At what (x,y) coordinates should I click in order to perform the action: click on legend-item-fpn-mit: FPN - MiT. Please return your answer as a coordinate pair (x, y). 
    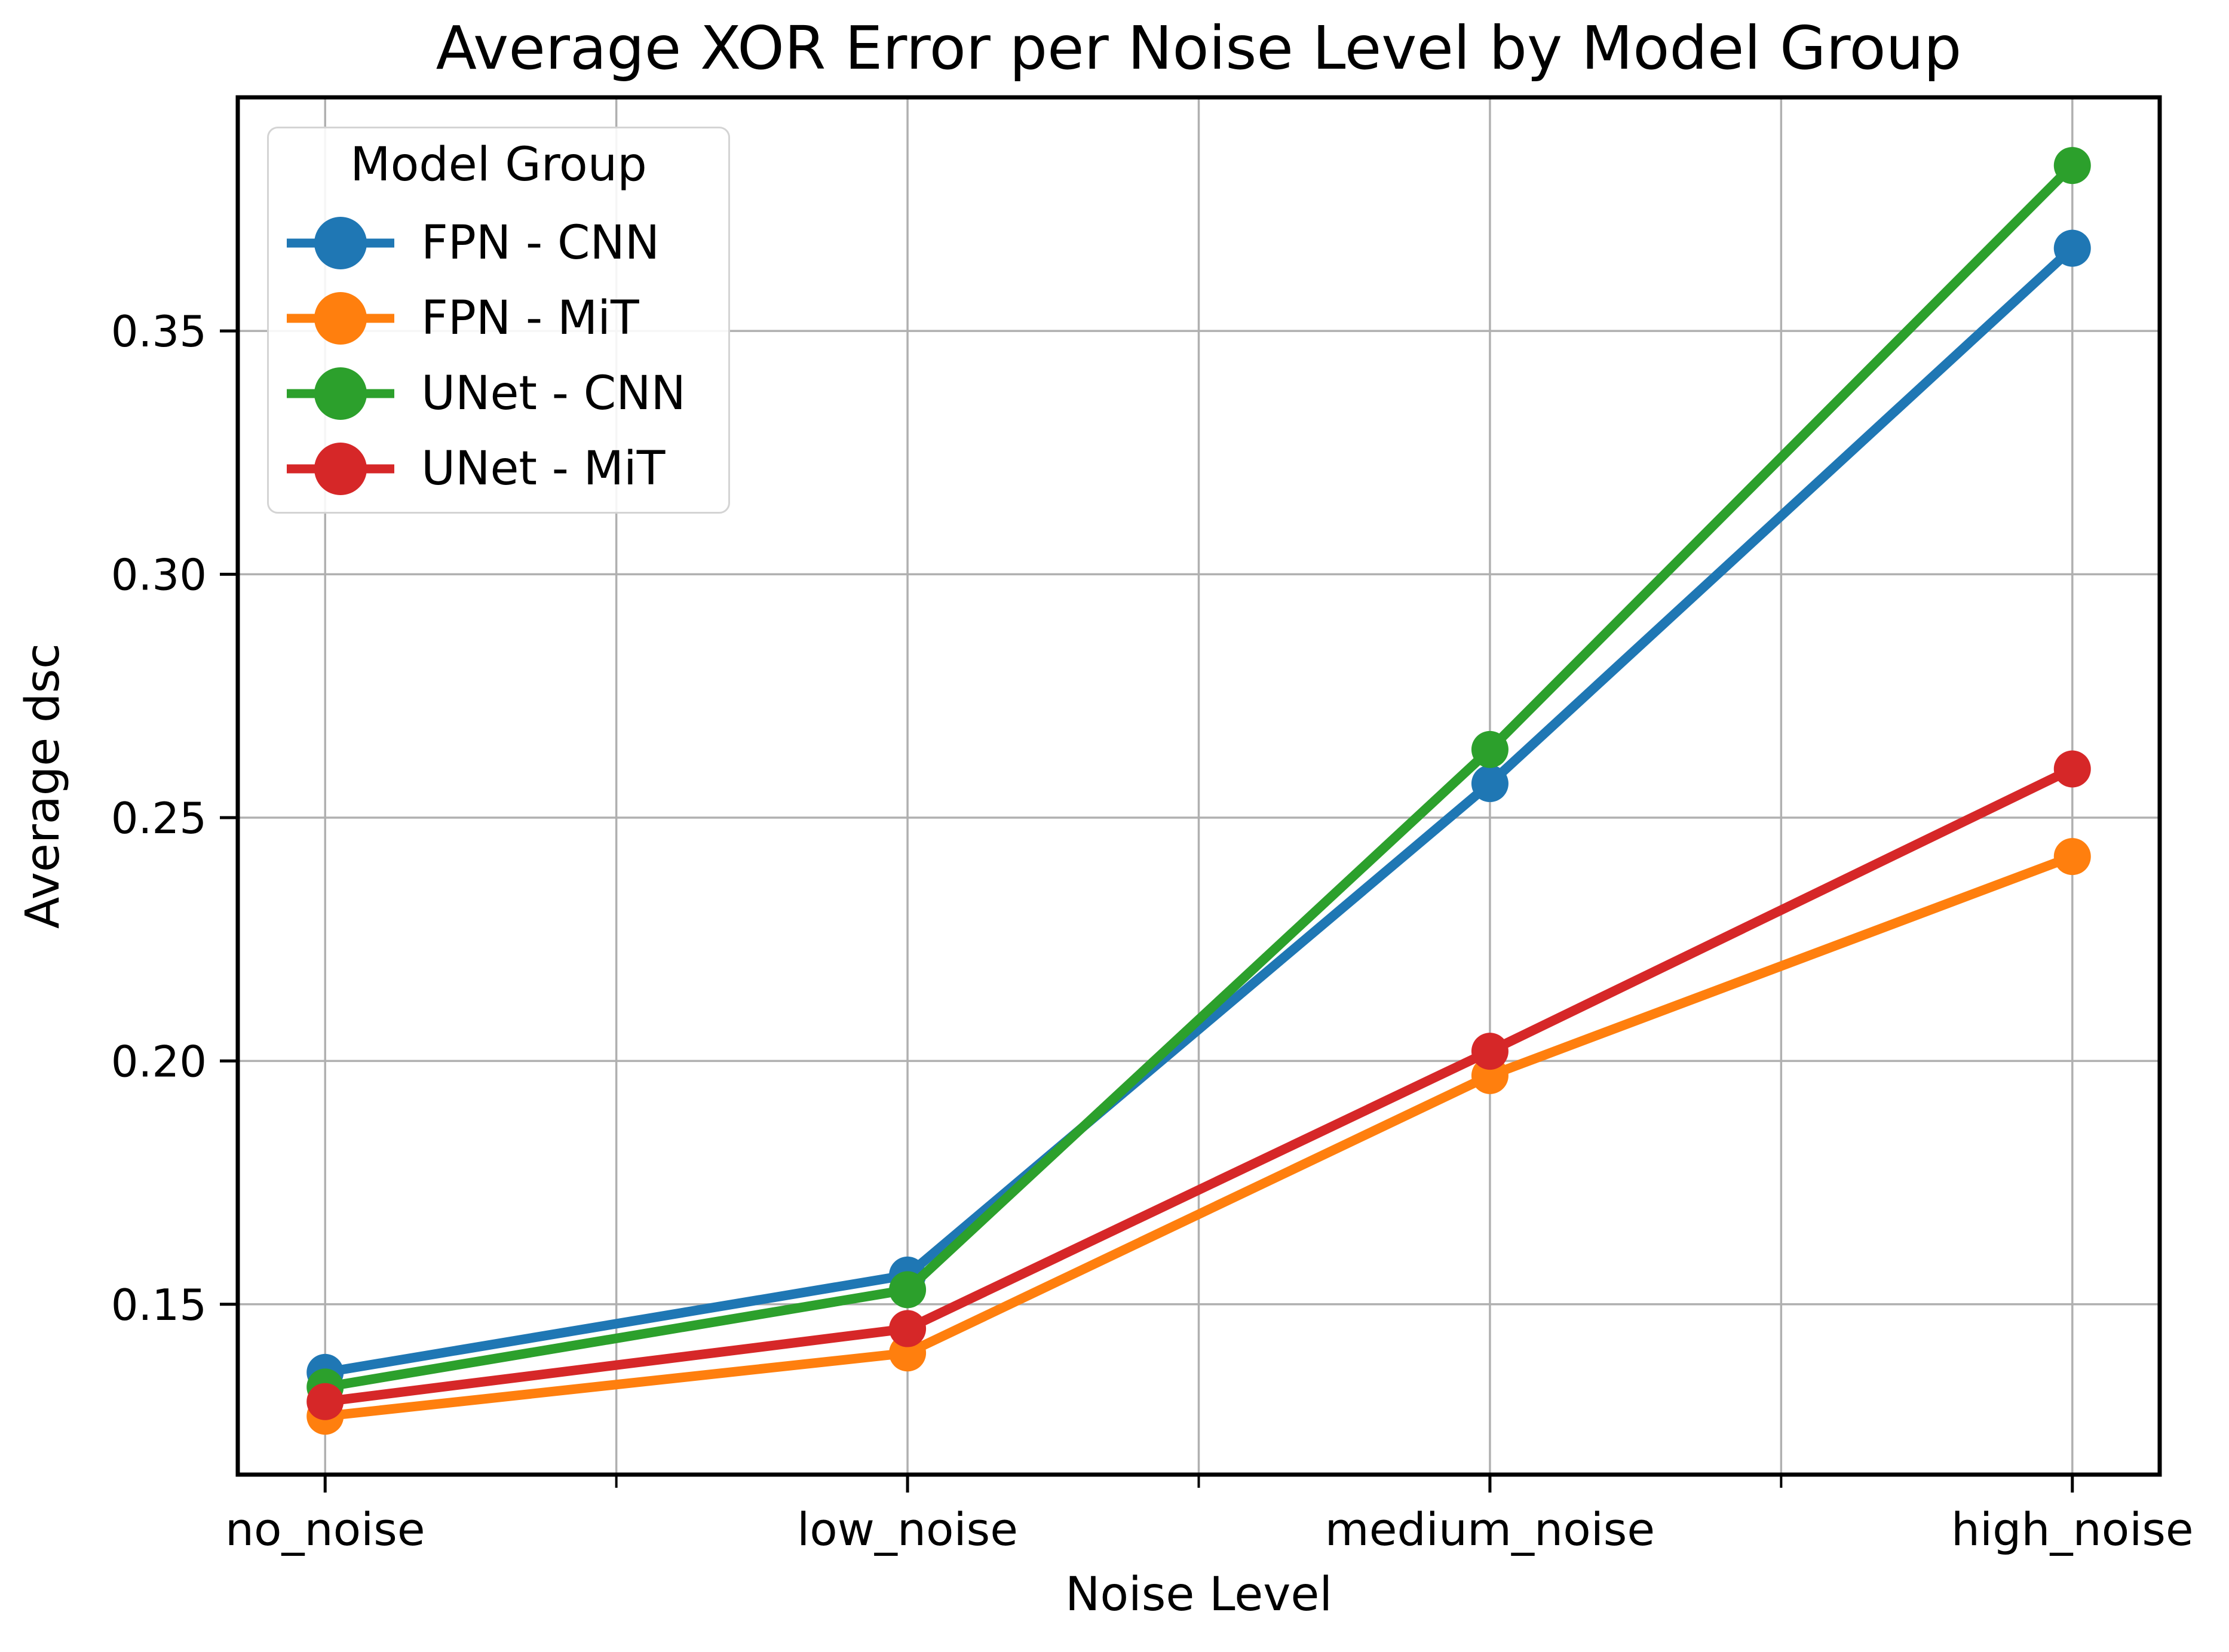
    Looking at the image, I should click on (498, 318).